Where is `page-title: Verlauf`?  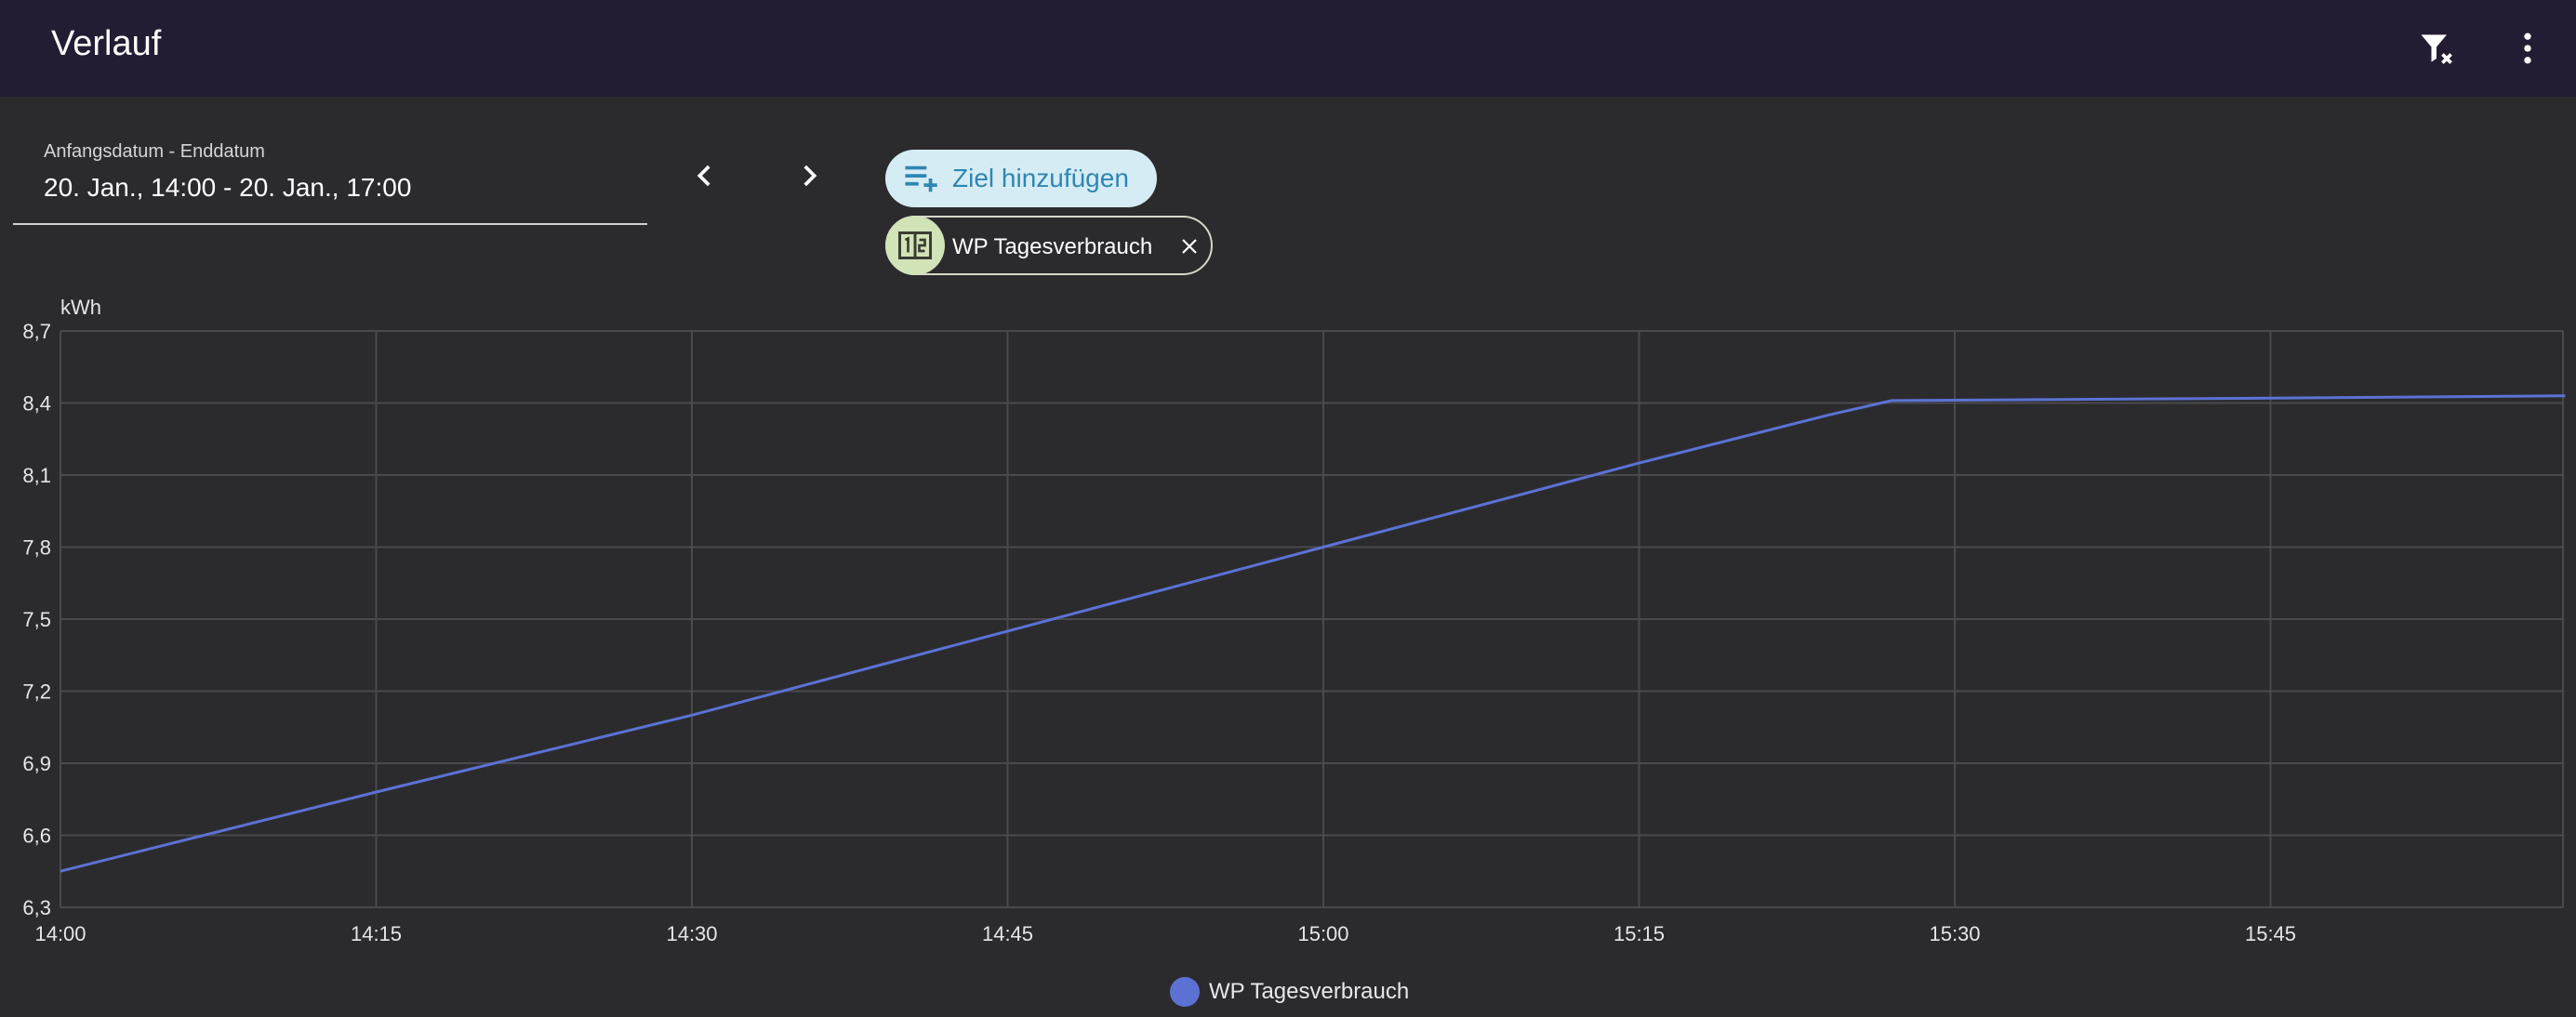 page-title: Verlauf is located at coordinates (106, 43).